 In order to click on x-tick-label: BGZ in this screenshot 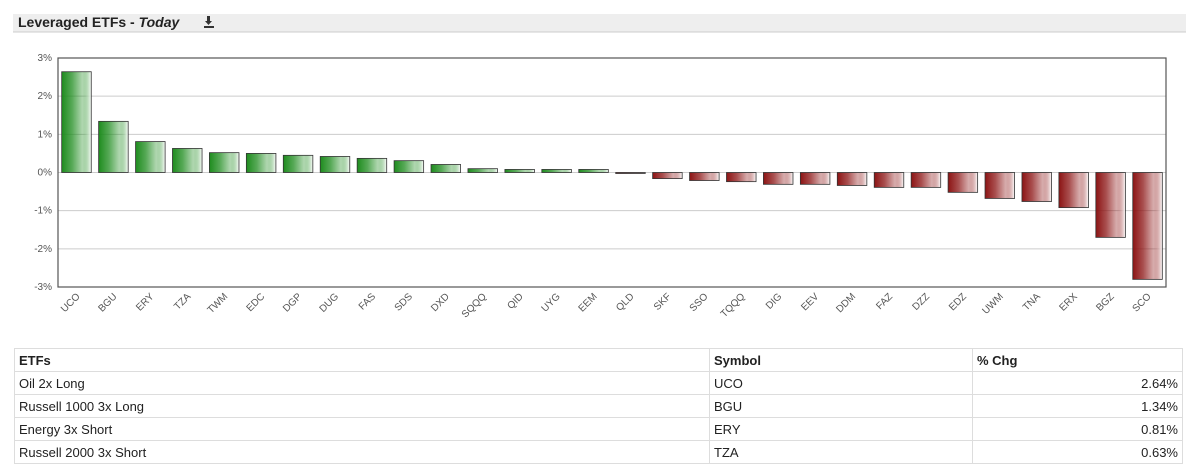, I will do `click(1105, 302)`.